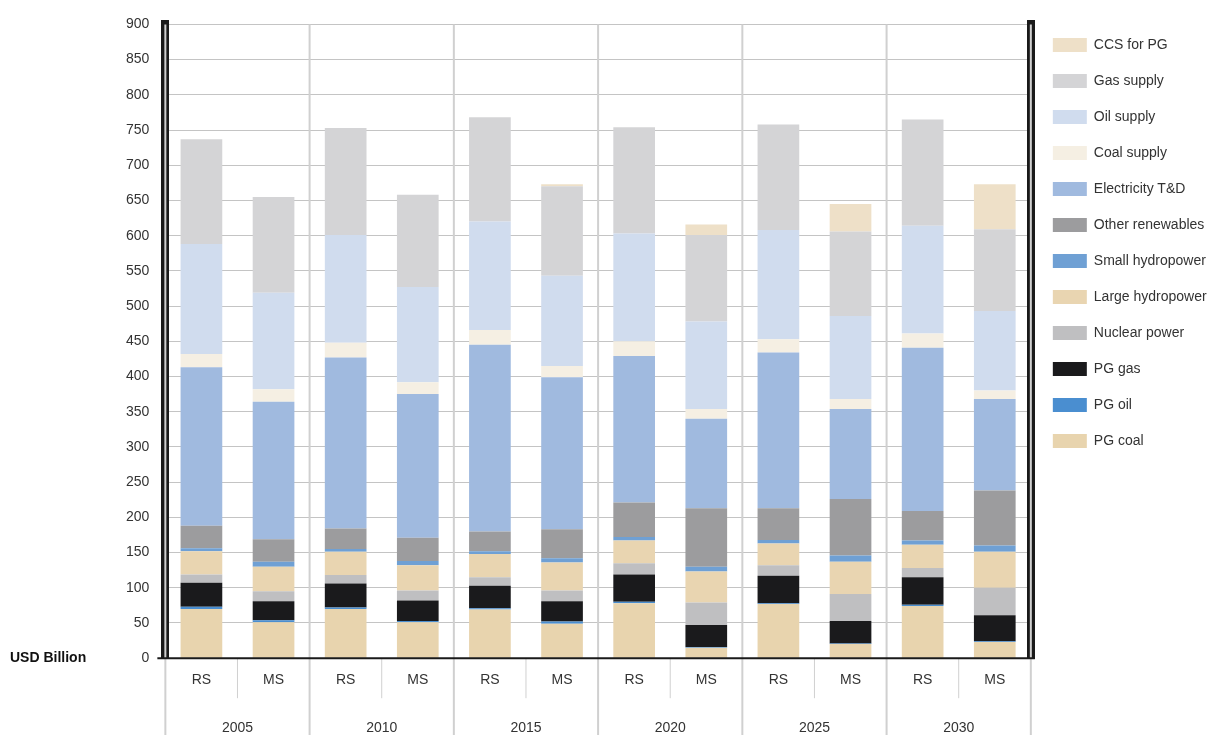 This screenshot has height=735, width=1215. Describe the element at coordinates (138, 23) in the screenshot. I see `y-tick-label: 900` at that location.